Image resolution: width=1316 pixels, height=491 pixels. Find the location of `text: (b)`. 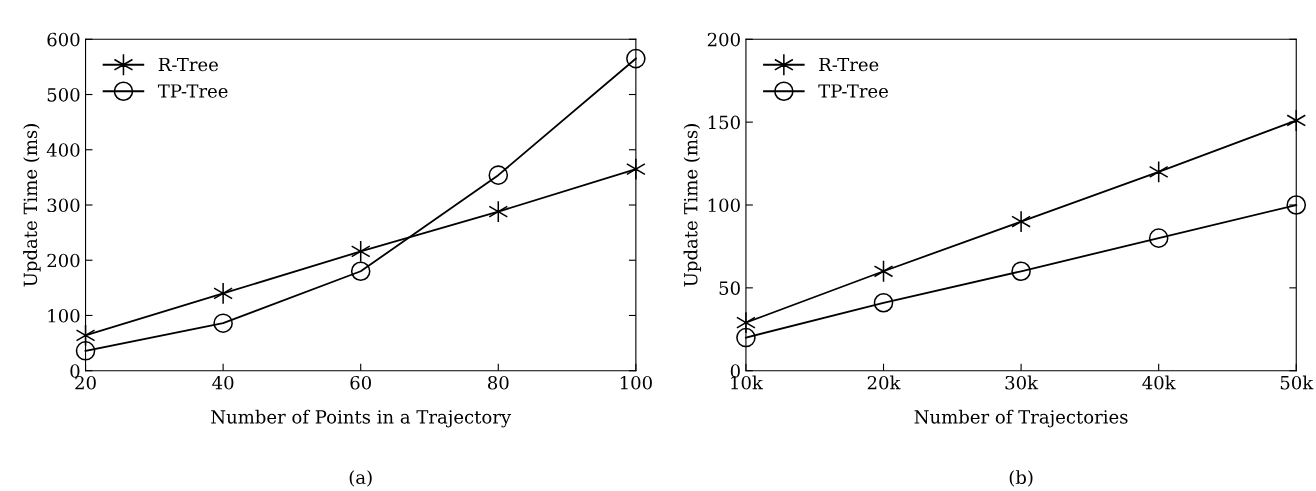

text: (b) is located at coordinates (1021, 478).